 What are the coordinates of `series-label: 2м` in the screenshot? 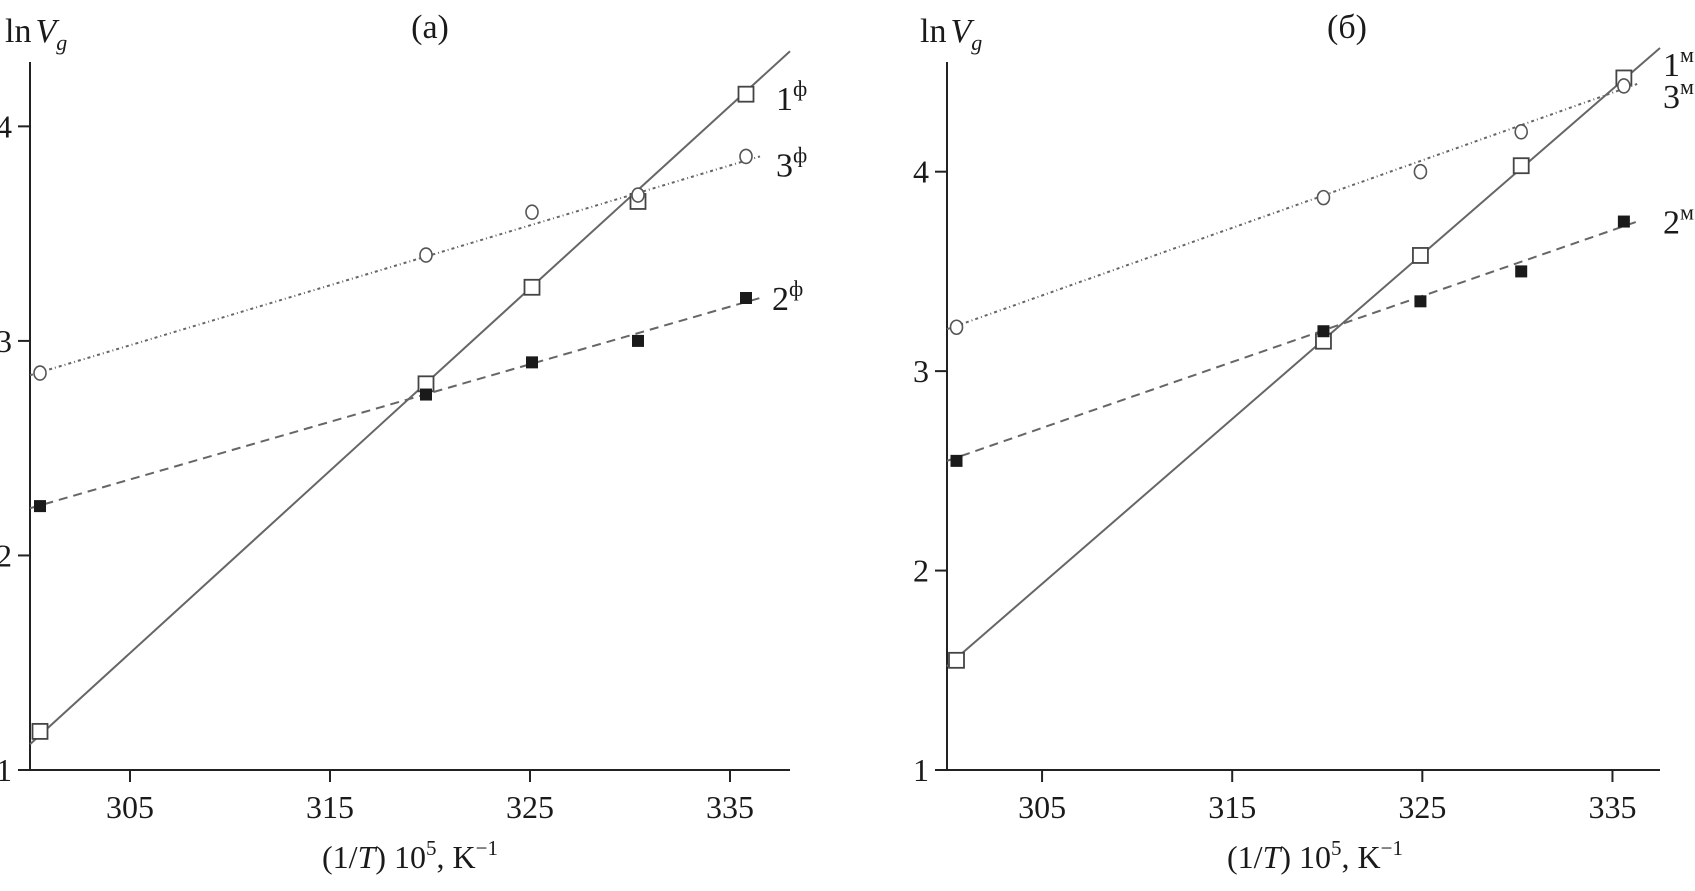 It's located at (1678, 221).